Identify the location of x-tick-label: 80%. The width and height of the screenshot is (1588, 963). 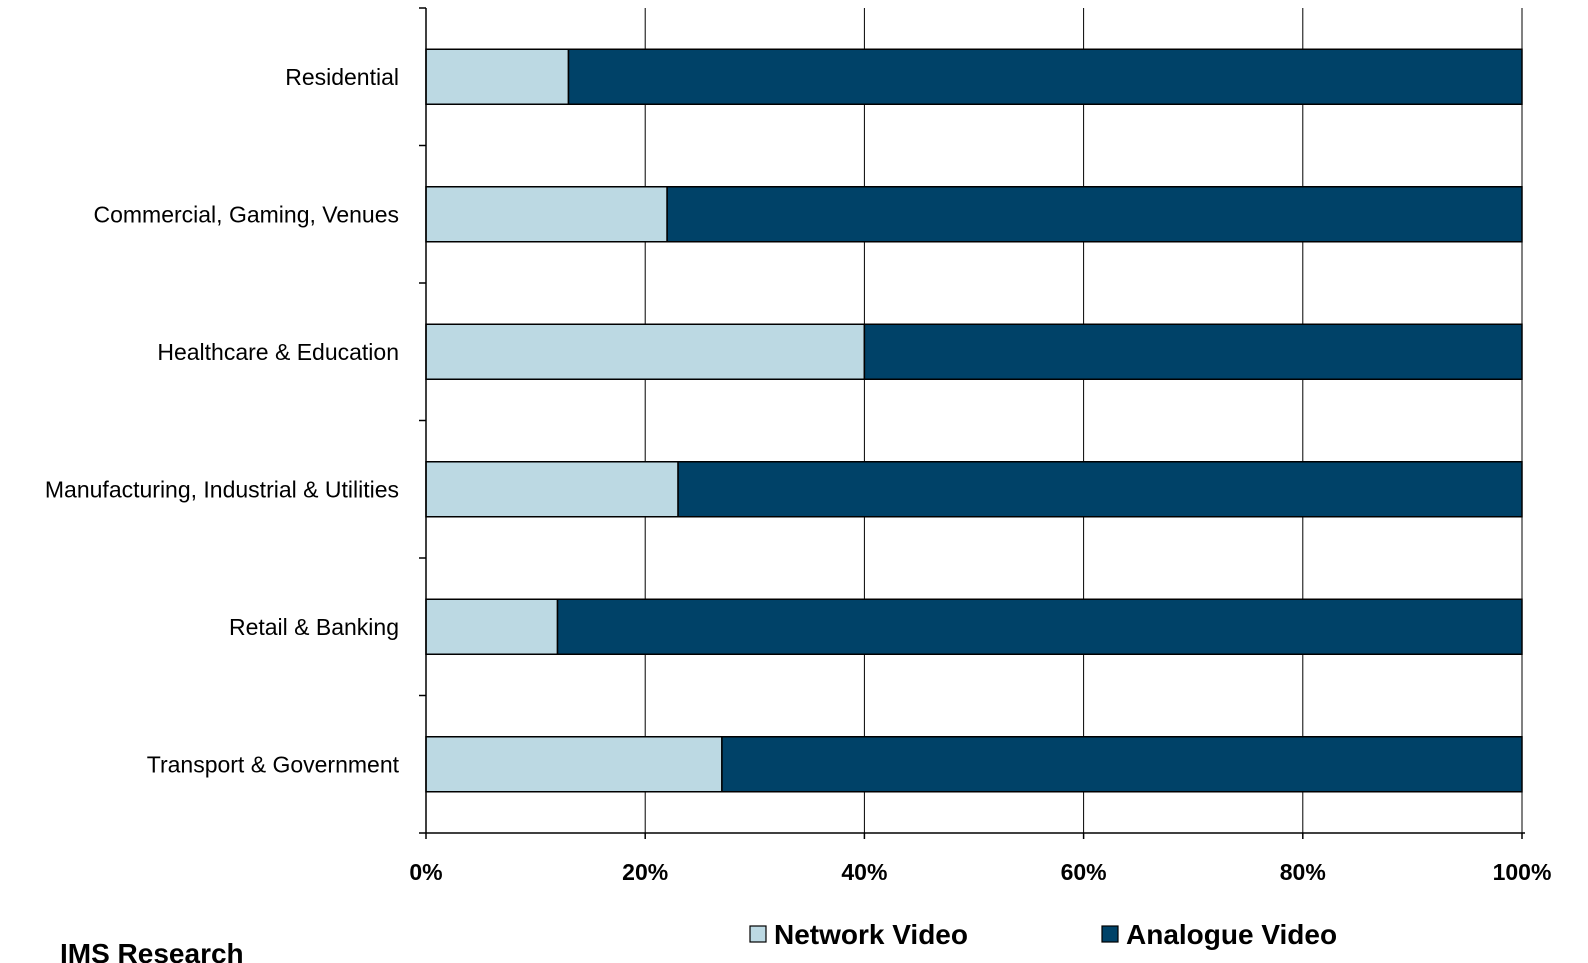
(1303, 872).